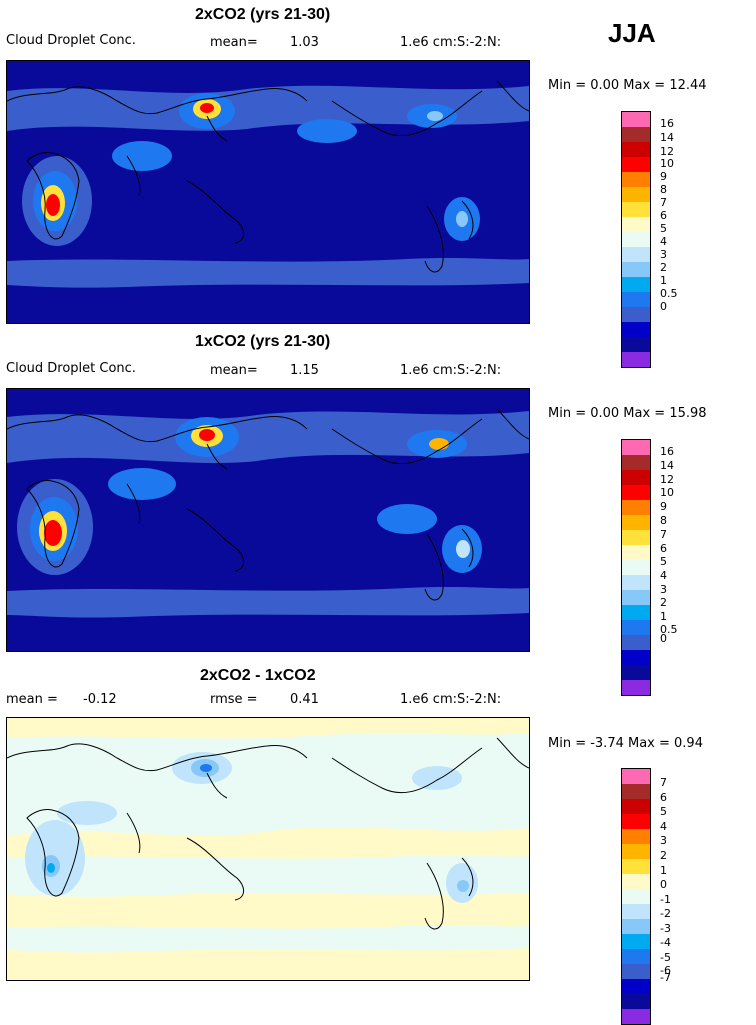  I want to click on colorbar-tick: 5, so click(663, 228).